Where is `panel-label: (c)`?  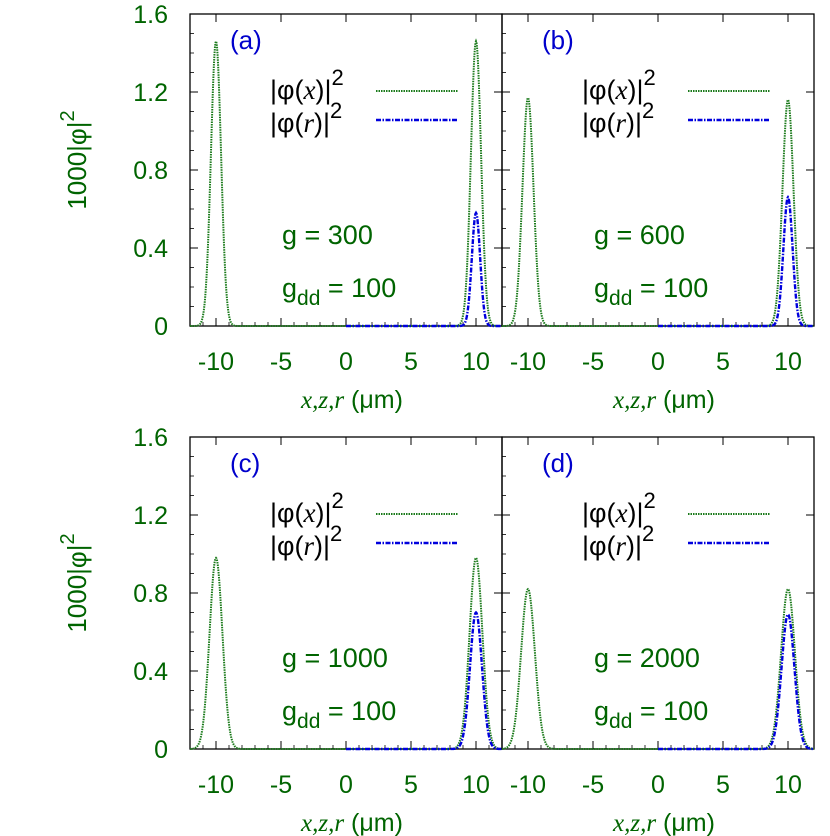 panel-label: (c) is located at coordinates (245, 463).